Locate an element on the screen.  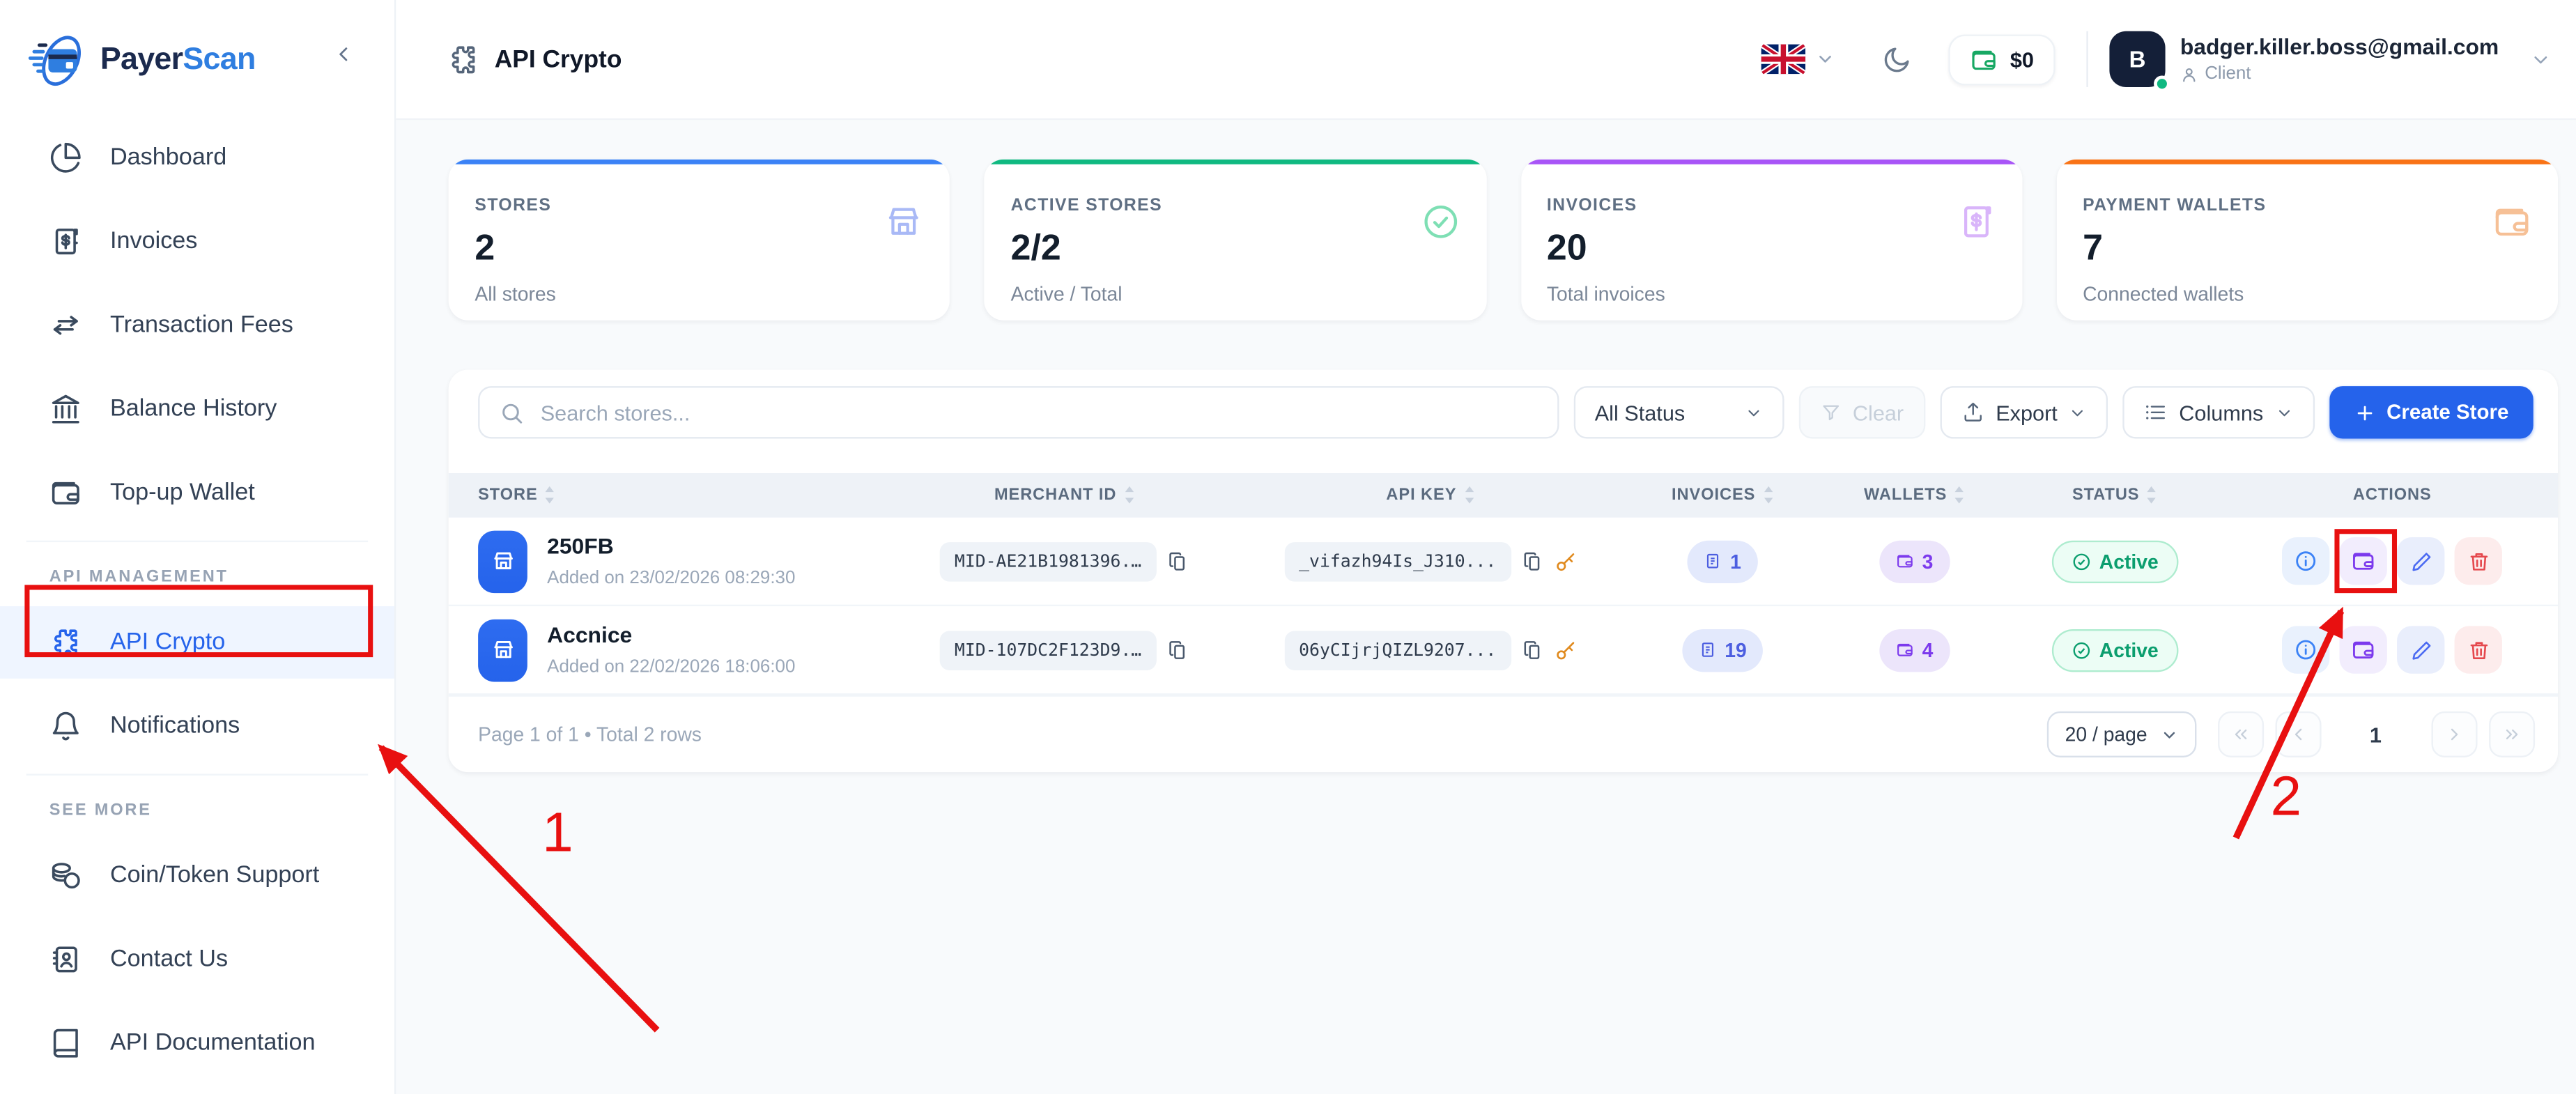
pie-chart-icon is located at coordinates (65, 157).